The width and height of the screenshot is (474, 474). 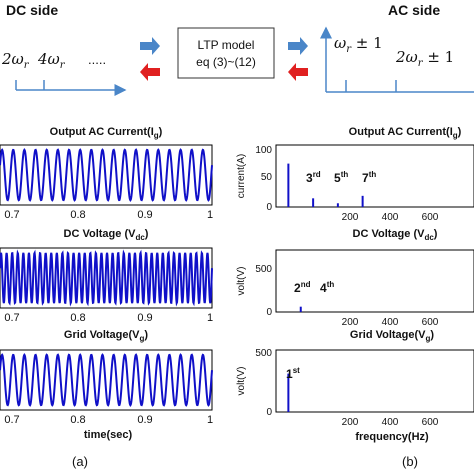 I want to click on time-panel-ac-current: Output AC Current(Ig) 0.7 0.8 0.9 1, so click(x=106, y=173).